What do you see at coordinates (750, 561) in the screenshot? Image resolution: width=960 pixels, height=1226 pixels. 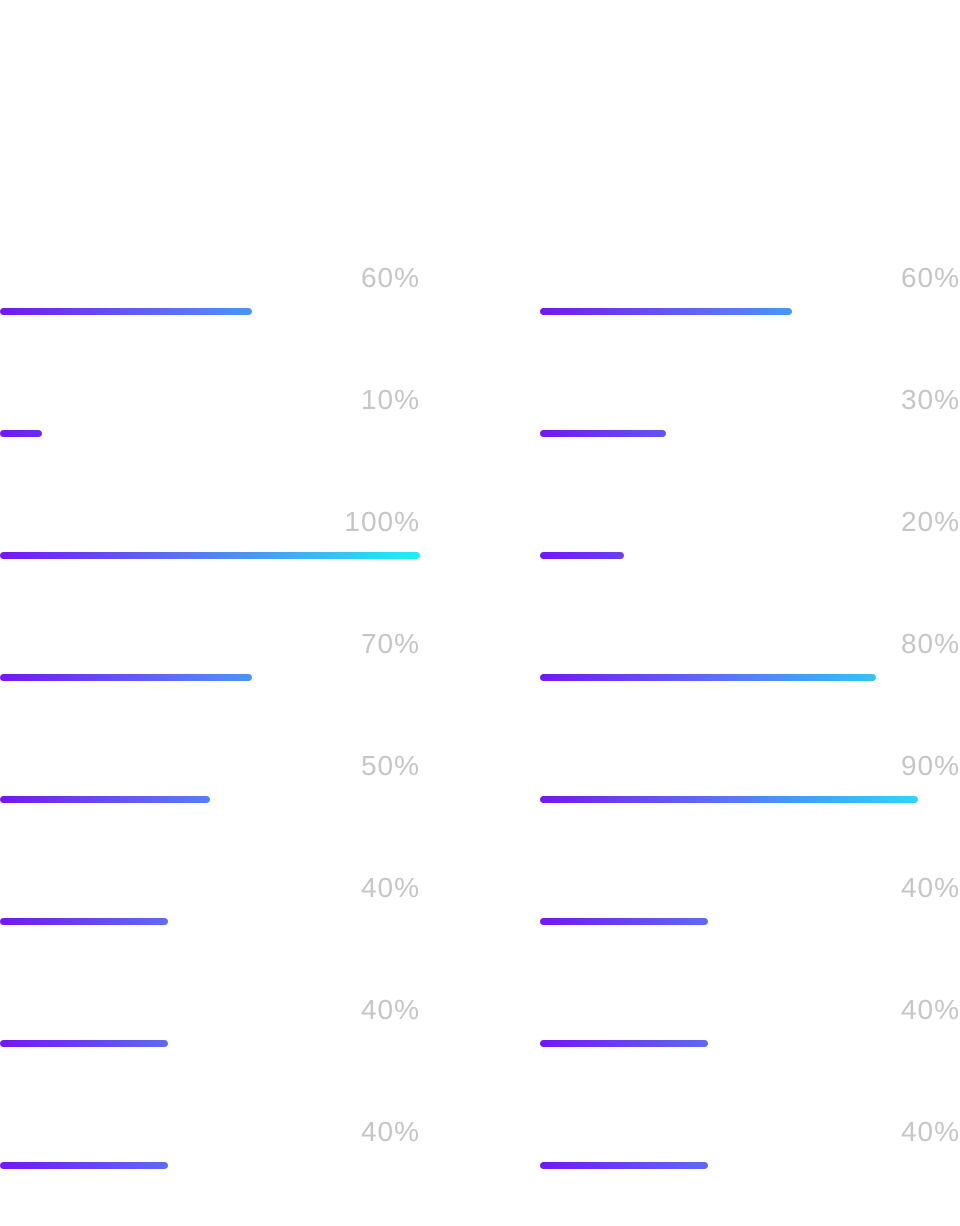 I see `progress-row: 20%` at bounding box center [750, 561].